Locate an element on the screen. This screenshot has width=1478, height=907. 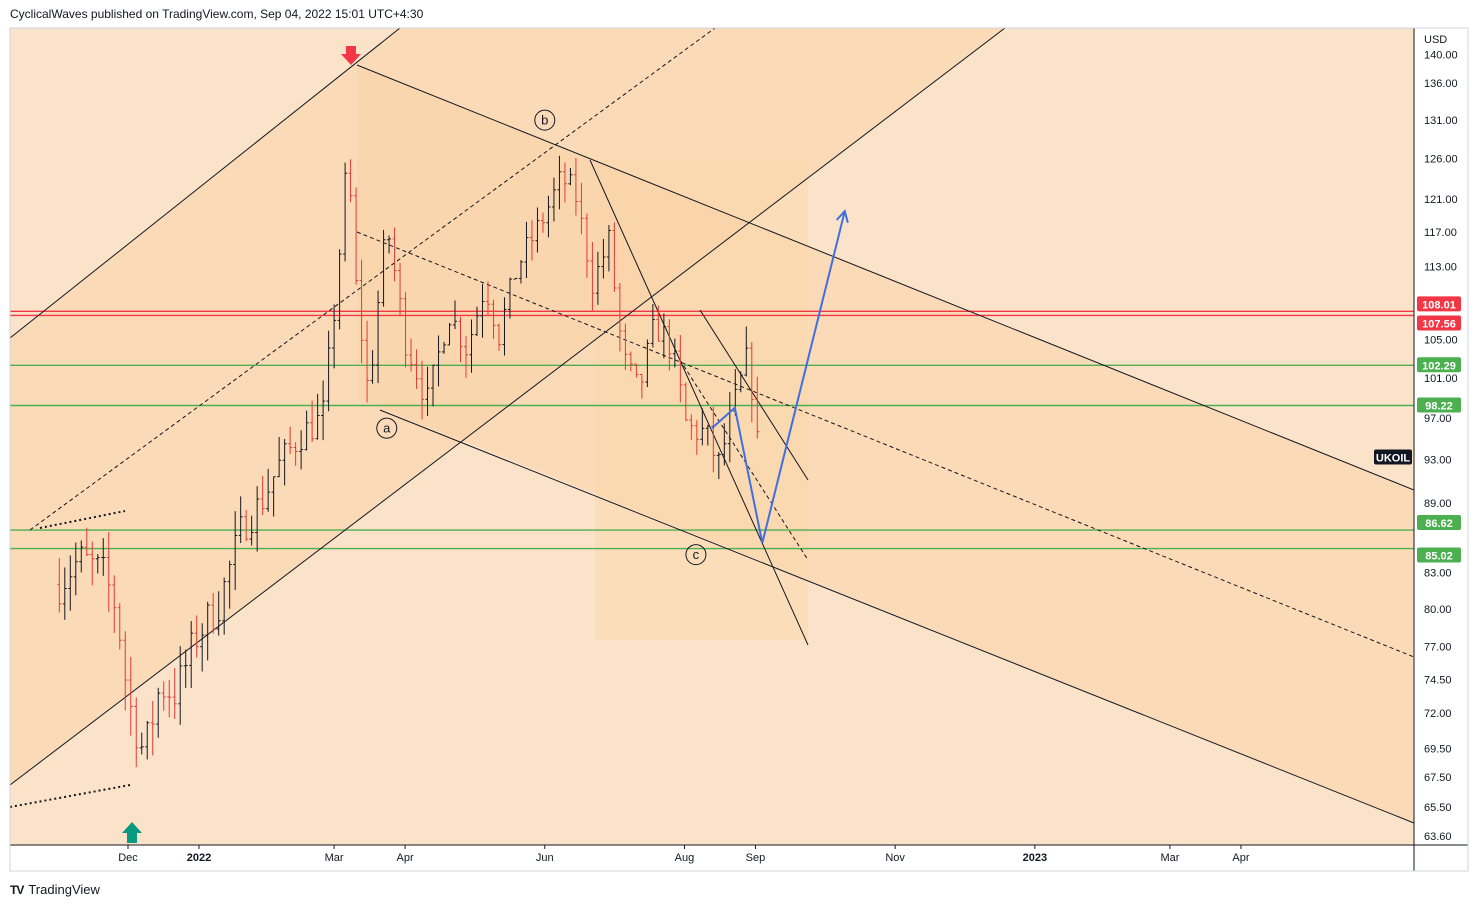
projection-path is located at coordinates (780, 376).